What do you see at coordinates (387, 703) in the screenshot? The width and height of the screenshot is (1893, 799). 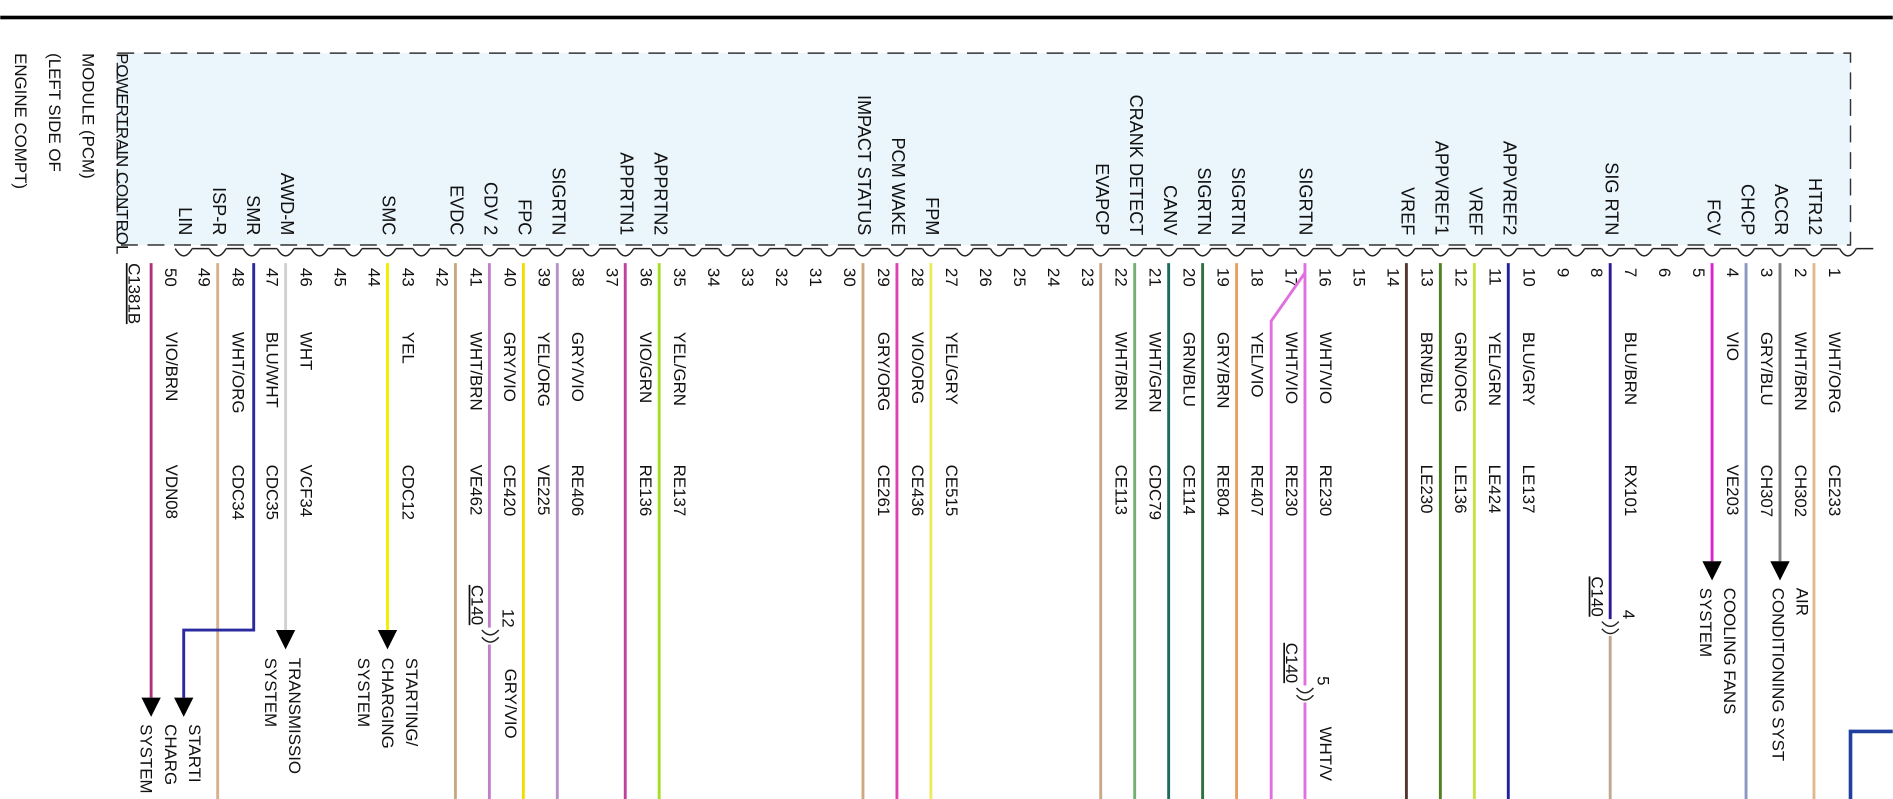 I see `destination-label: CHARGING` at bounding box center [387, 703].